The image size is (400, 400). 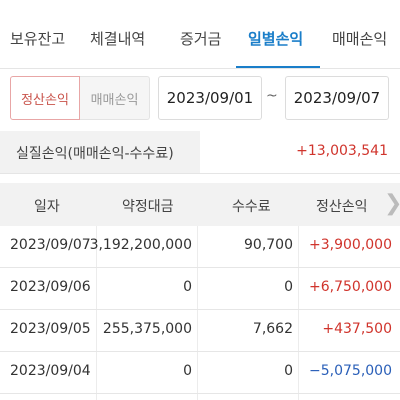 What do you see at coordinates (47, 207) in the screenshot?
I see `header-date: 일자` at bounding box center [47, 207].